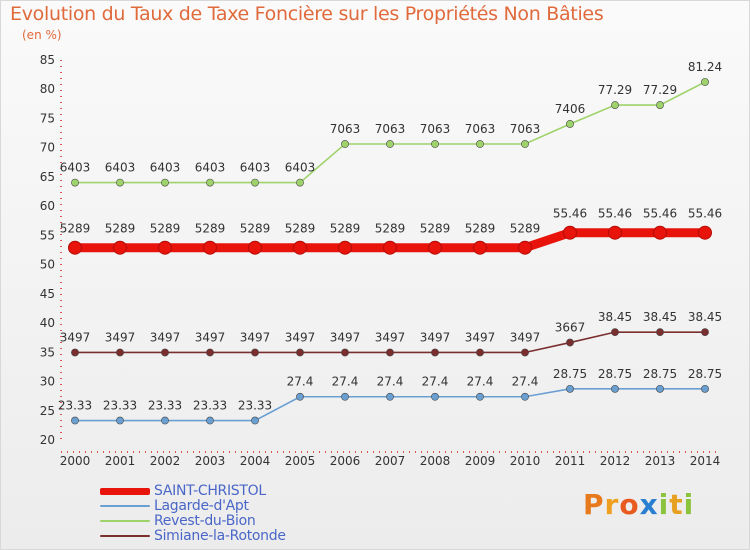 Image resolution: width=750 pixels, height=550 pixels. What do you see at coordinates (705, 67) in the screenshot?
I see `data-label: 81.24` at bounding box center [705, 67].